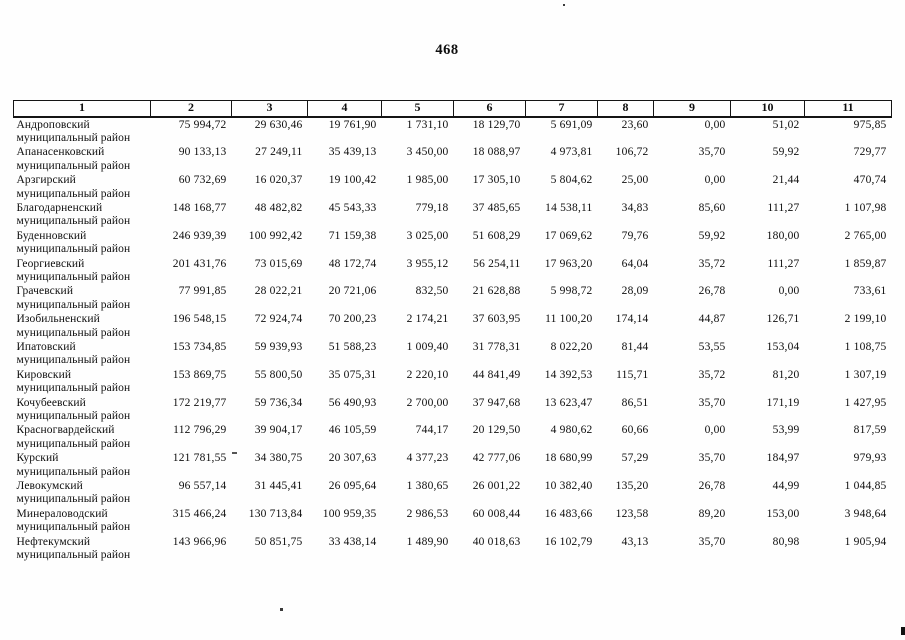  I want to click on value-cell: 470,74, so click(870, 180).